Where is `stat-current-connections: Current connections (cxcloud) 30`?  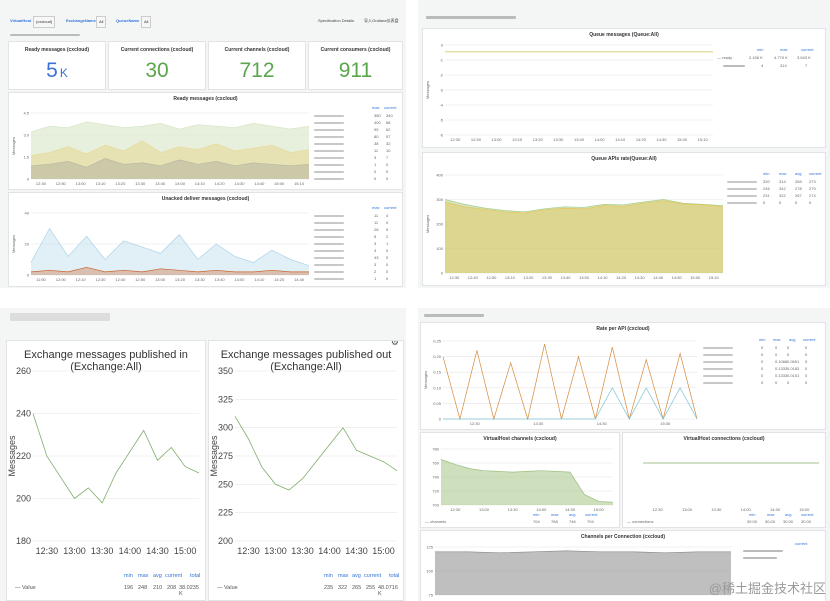 stat-current-connections: Current connections (cxcloud) 30 is located at coordinates (157, 65).